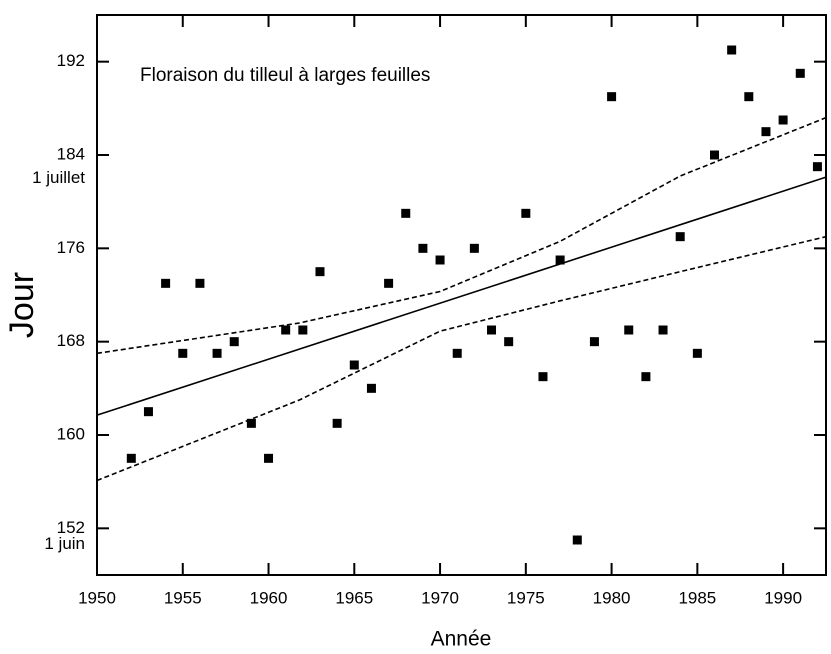  What do you see at coordinates (783, 597) in the screenshot?
I see `x-tick-label: 1990` at bounding box center [783, 597].